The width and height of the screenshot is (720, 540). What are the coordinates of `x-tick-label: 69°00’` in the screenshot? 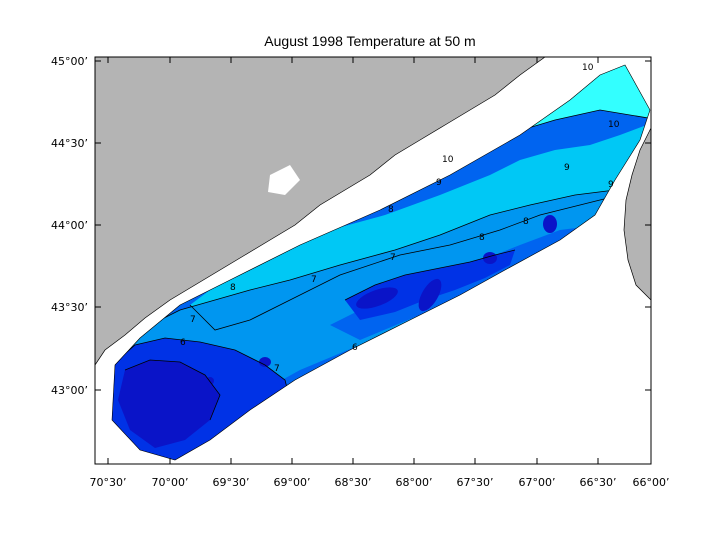 It's located at (292, 482).